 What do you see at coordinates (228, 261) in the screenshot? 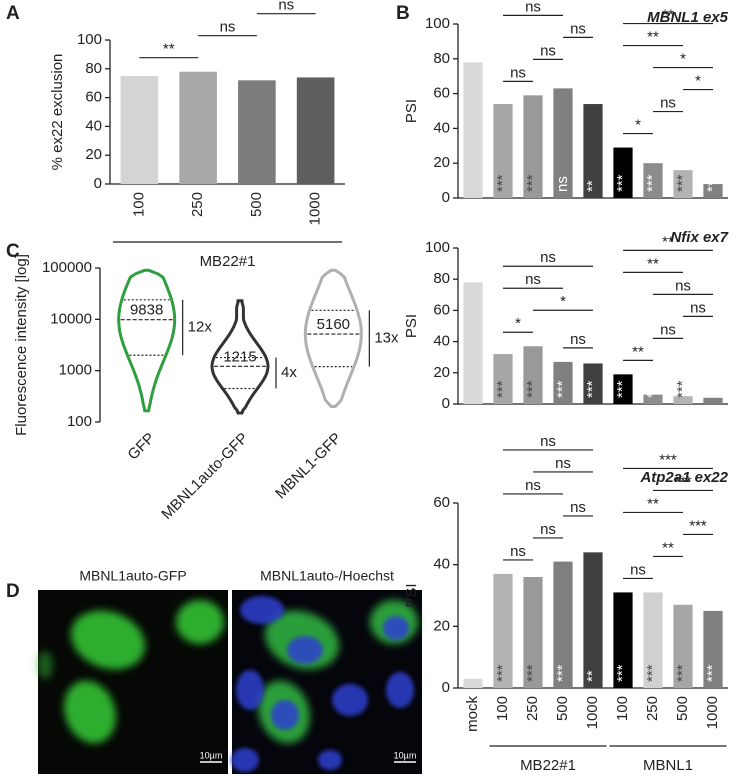
I see `group-label: MB22#1` at bounding box center [228, 261].